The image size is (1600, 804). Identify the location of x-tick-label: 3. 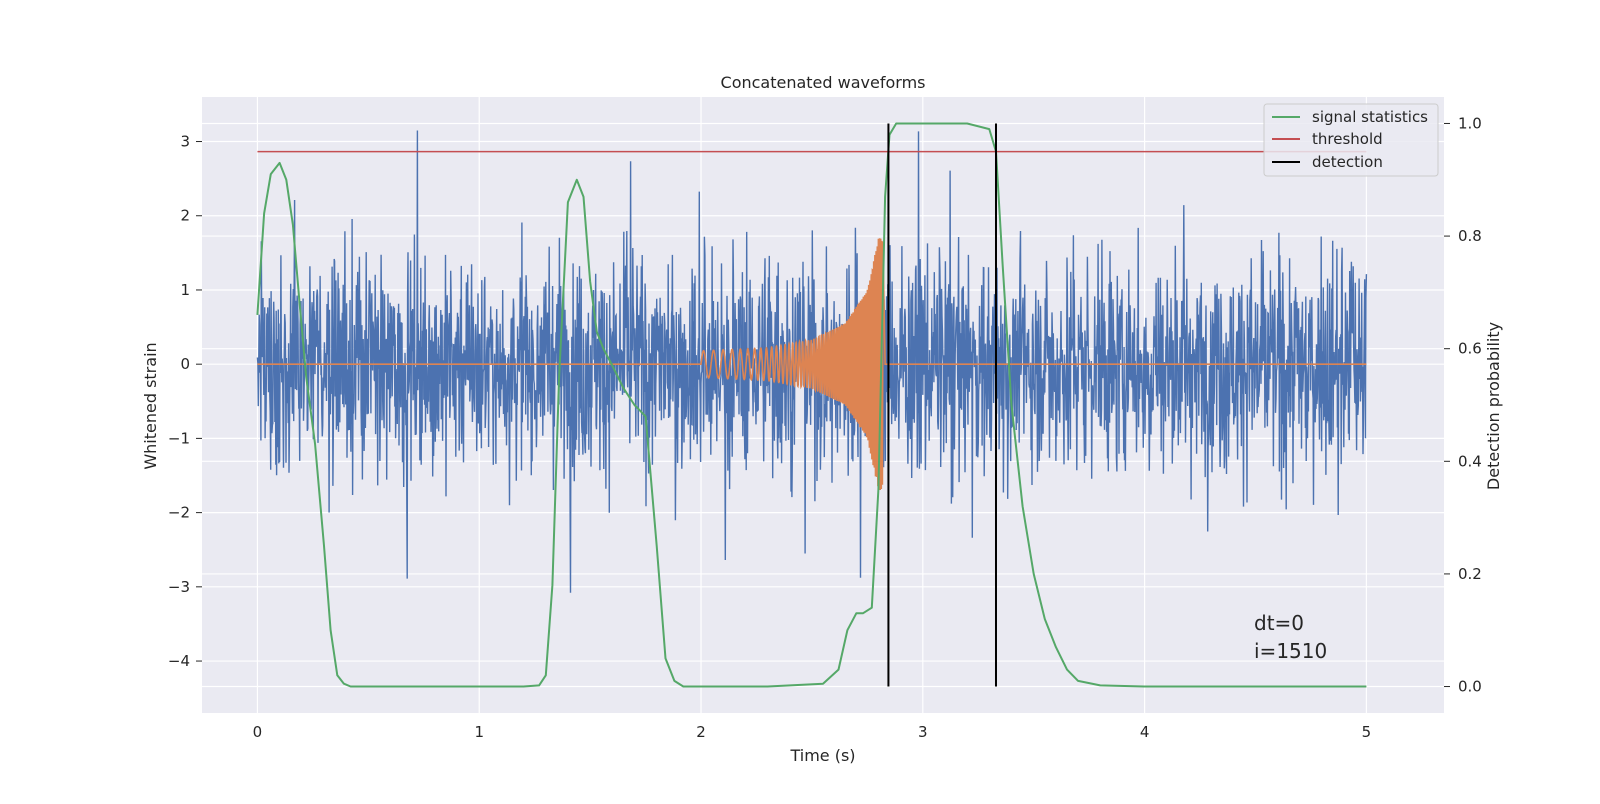
(923, 732).